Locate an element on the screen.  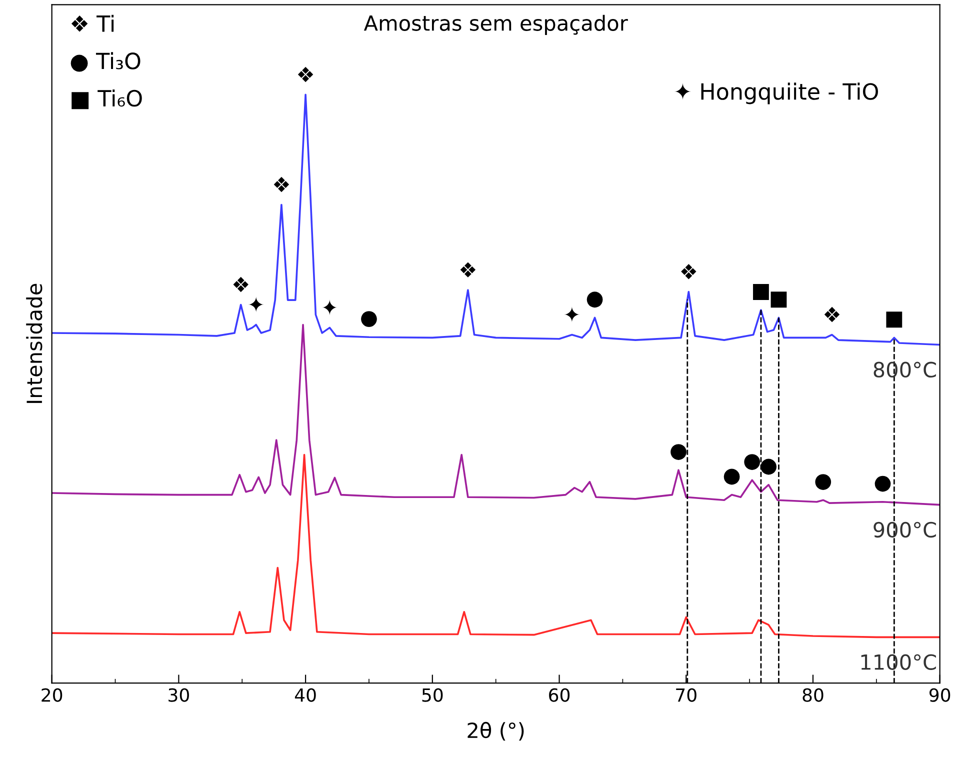
annotation: ✦ Hongquiite - TiO is located at coordinates (776, 93).